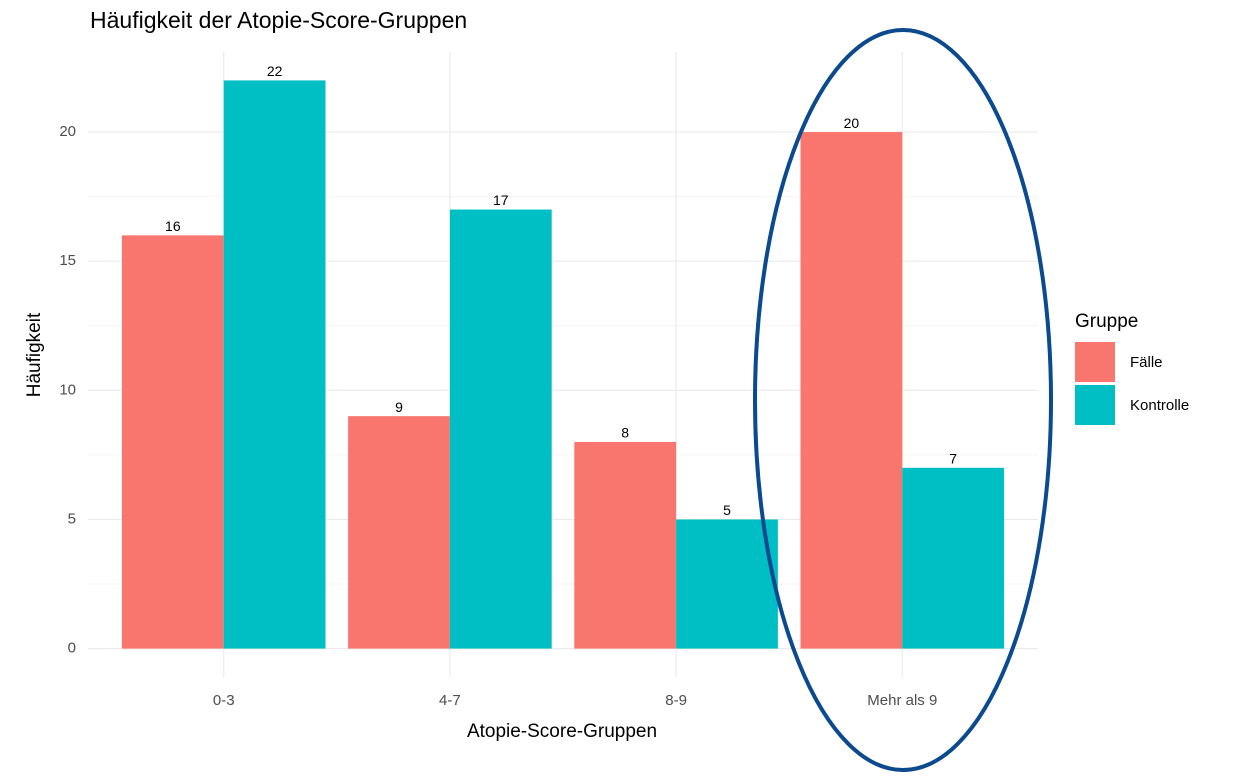 This screenshot has width=1240, height=776. What do you see at coordinates (562, 731) in the screenshot?
I see `x-axis-title: Atopie-Score-Gruppen` at bounding box center [562, 731].